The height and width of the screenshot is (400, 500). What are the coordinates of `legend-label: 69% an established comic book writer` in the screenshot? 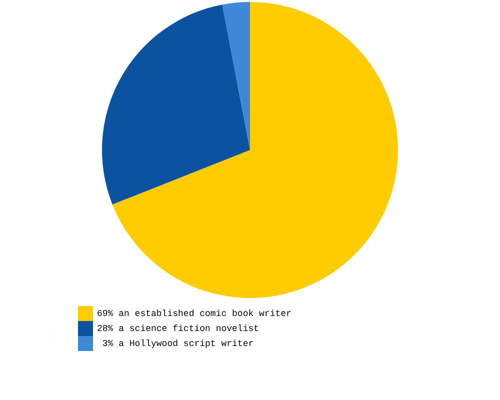 It's located at (194, 313).